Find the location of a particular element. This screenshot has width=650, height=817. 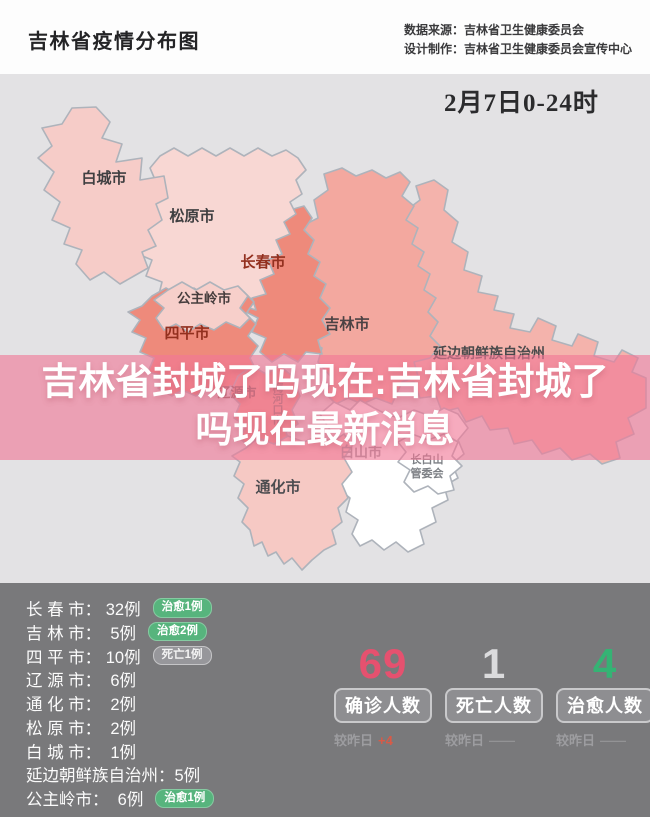

map-label-baicheng: 白城市 is located at coordinates (103, 178).